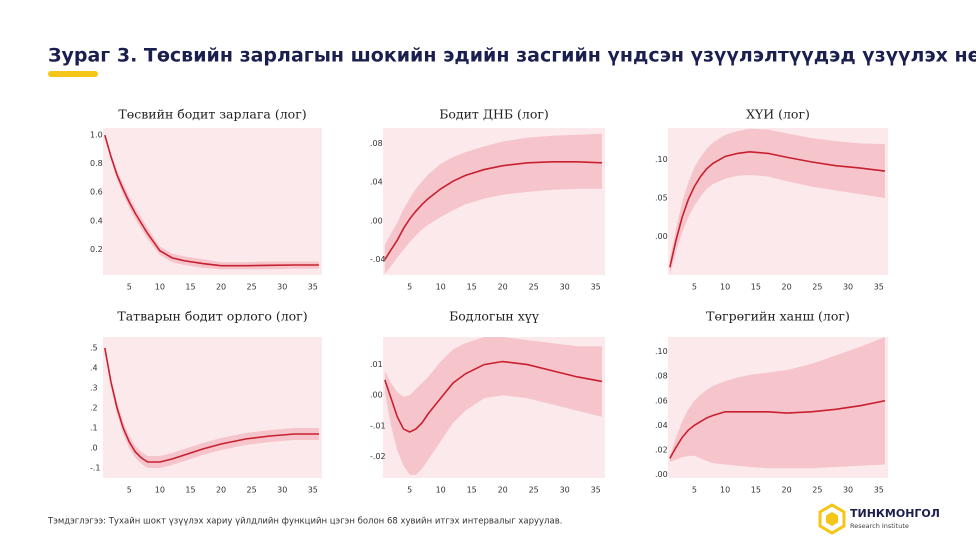 The image size is (976, 549). I want to click on chart-title: ХҮИ (лог), so click(778, 114).